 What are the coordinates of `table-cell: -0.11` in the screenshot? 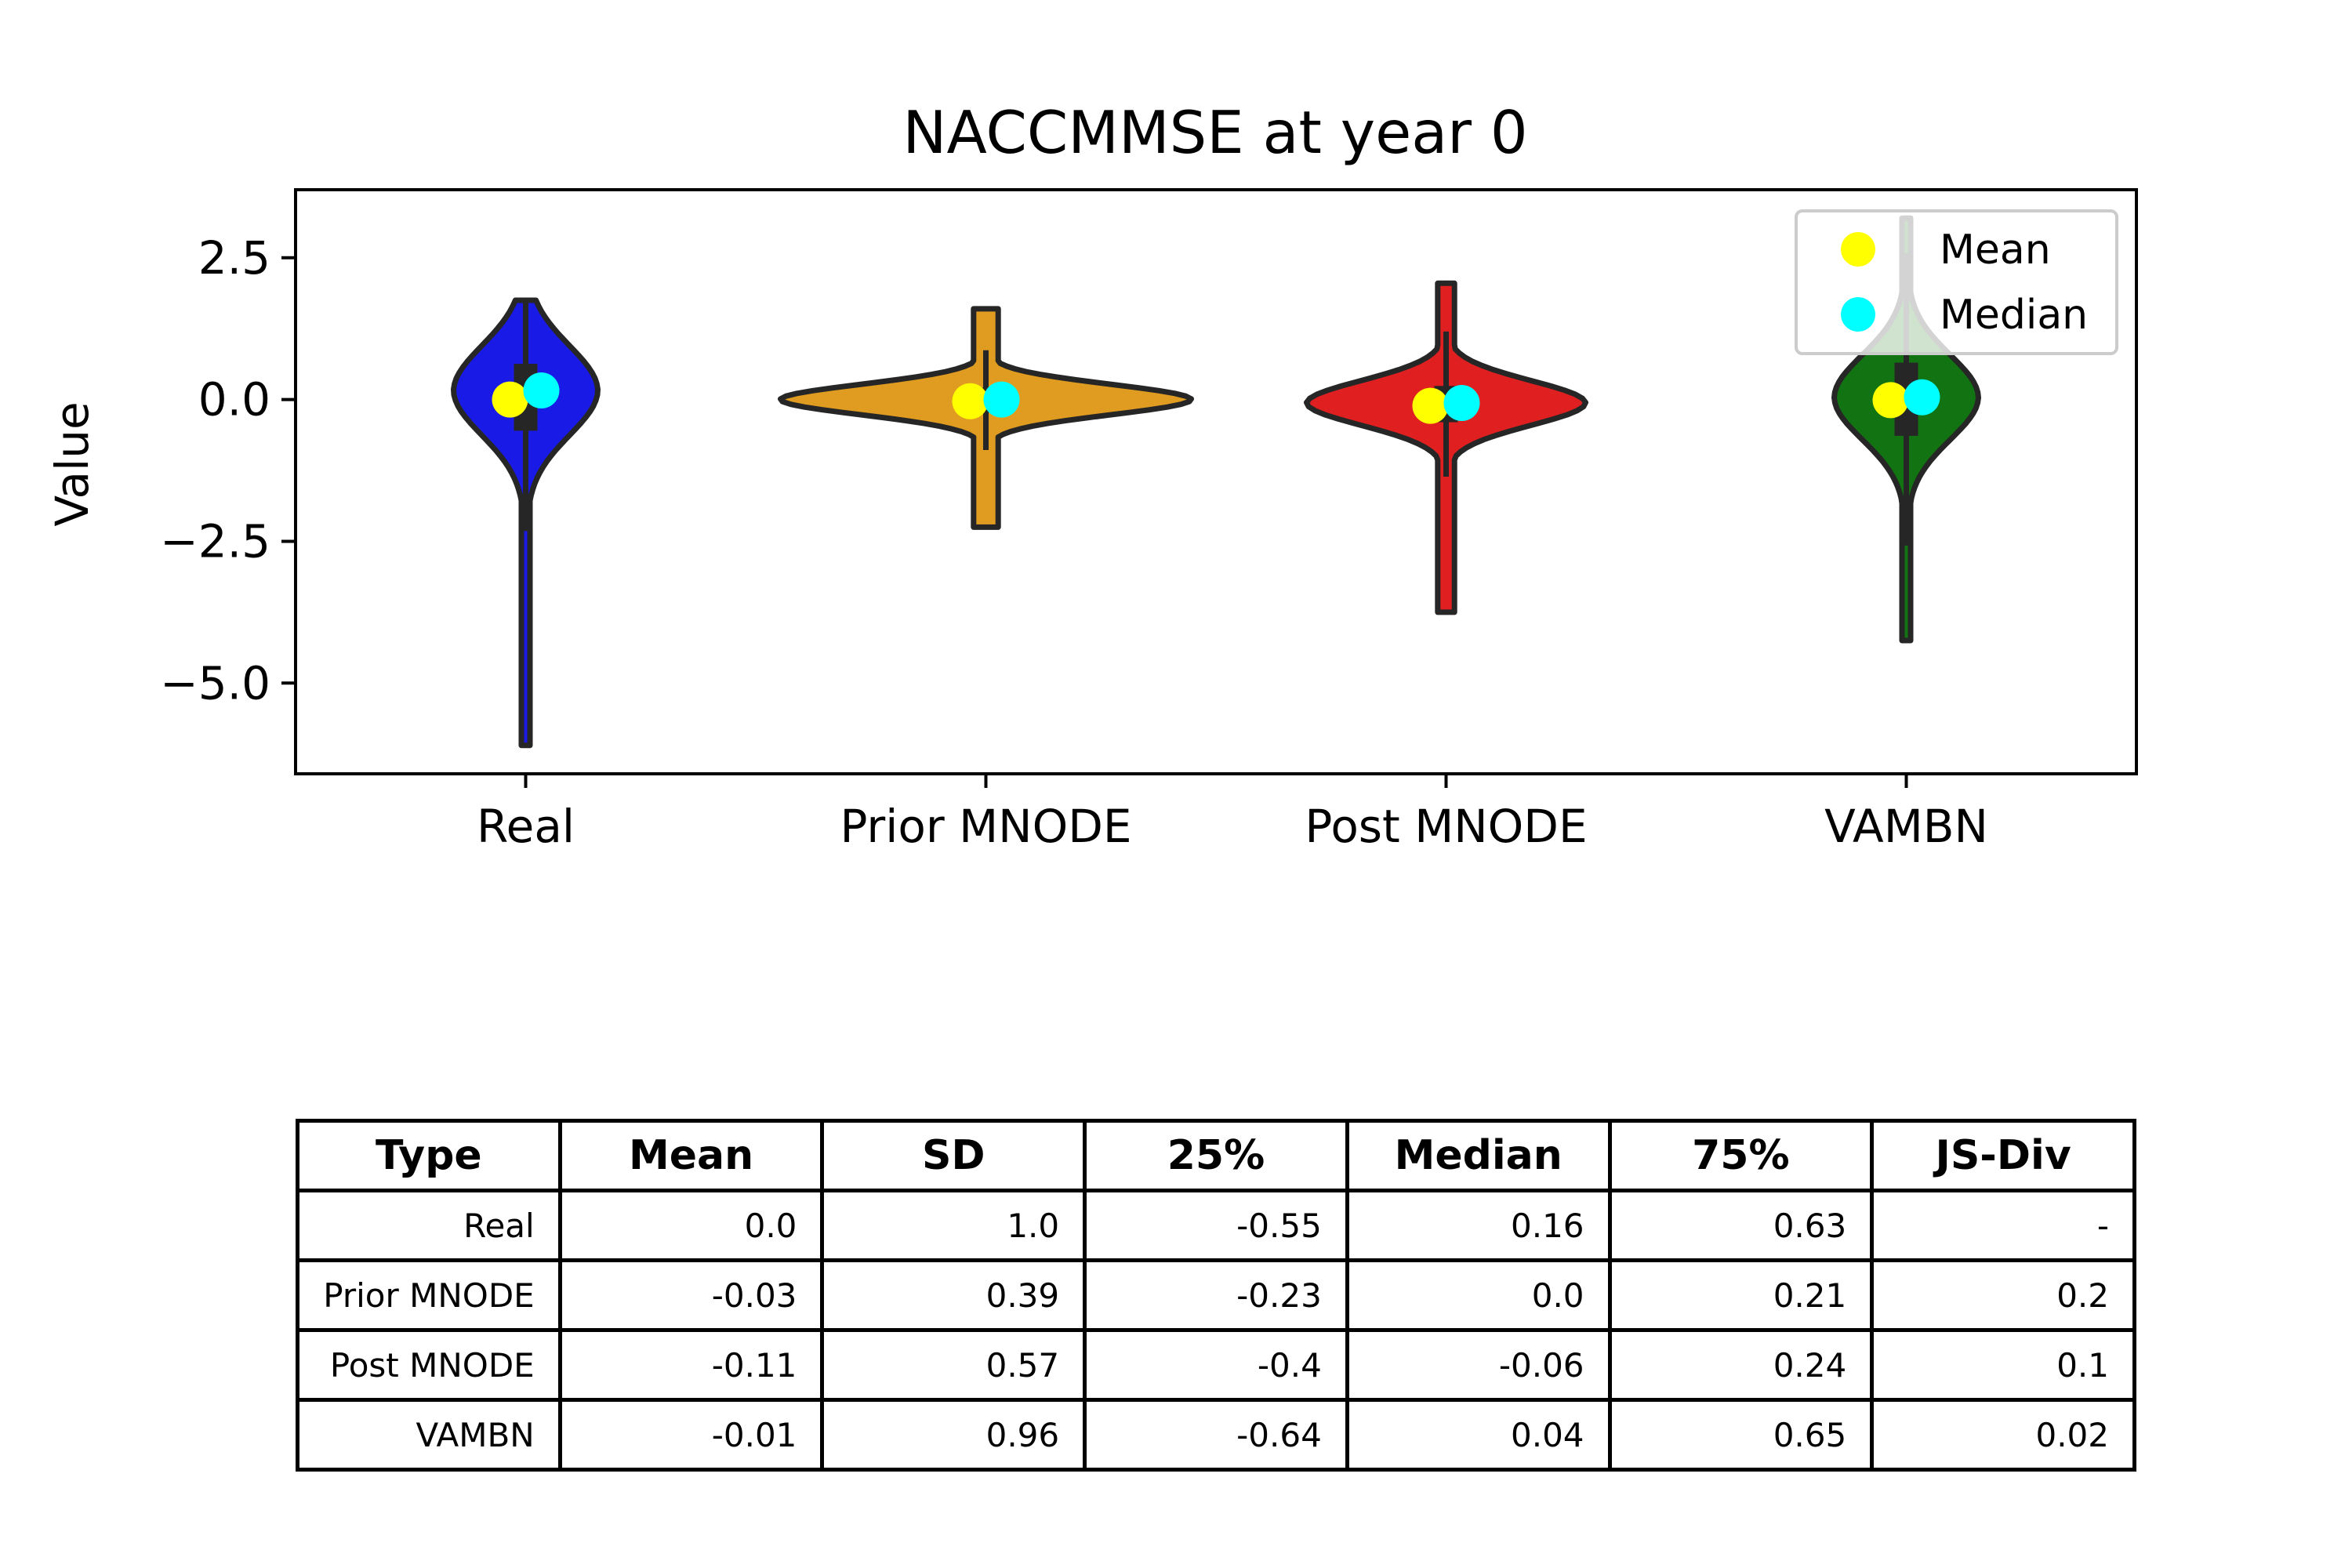 It's located at (691, 1365).